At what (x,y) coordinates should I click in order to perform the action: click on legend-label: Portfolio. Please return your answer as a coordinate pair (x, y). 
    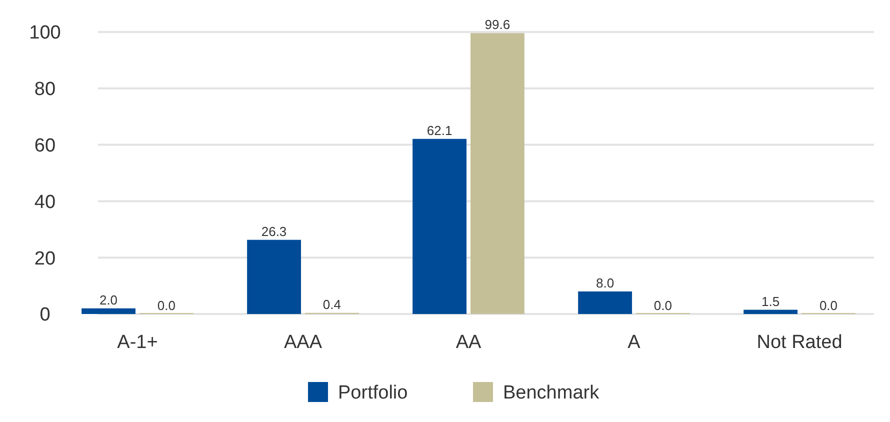
    Looking at the image, I should click on (373, 393).